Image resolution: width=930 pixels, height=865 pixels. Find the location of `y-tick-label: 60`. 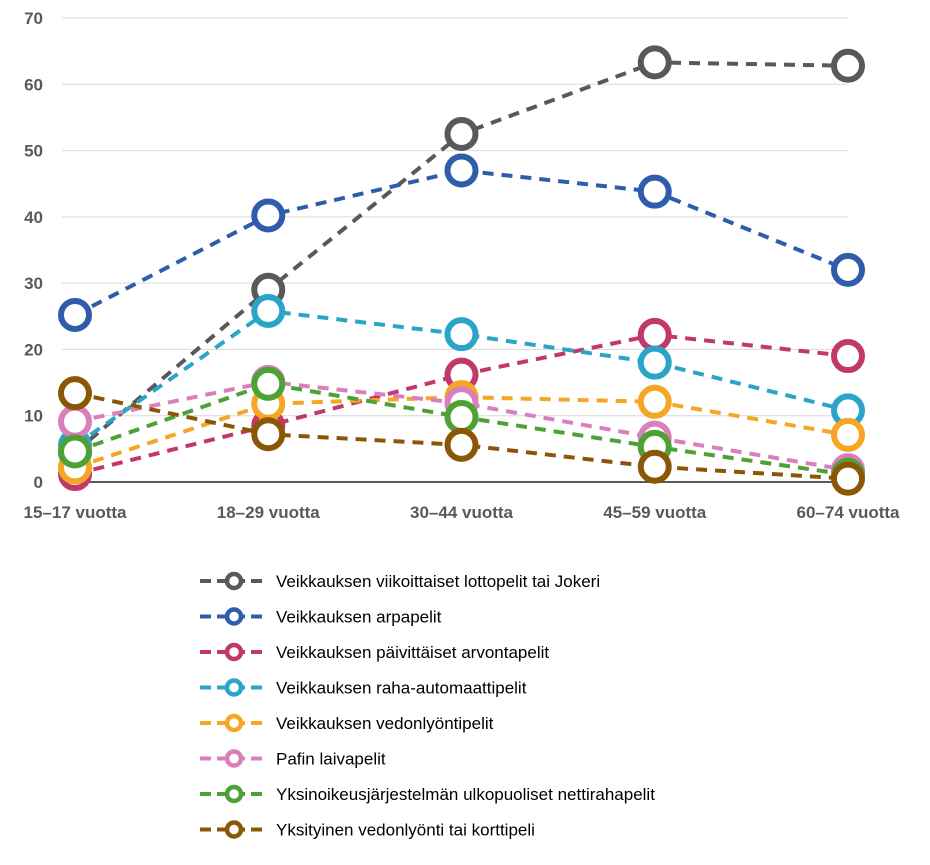

y-tick-label: 60 is located at coordinates (33, 84).